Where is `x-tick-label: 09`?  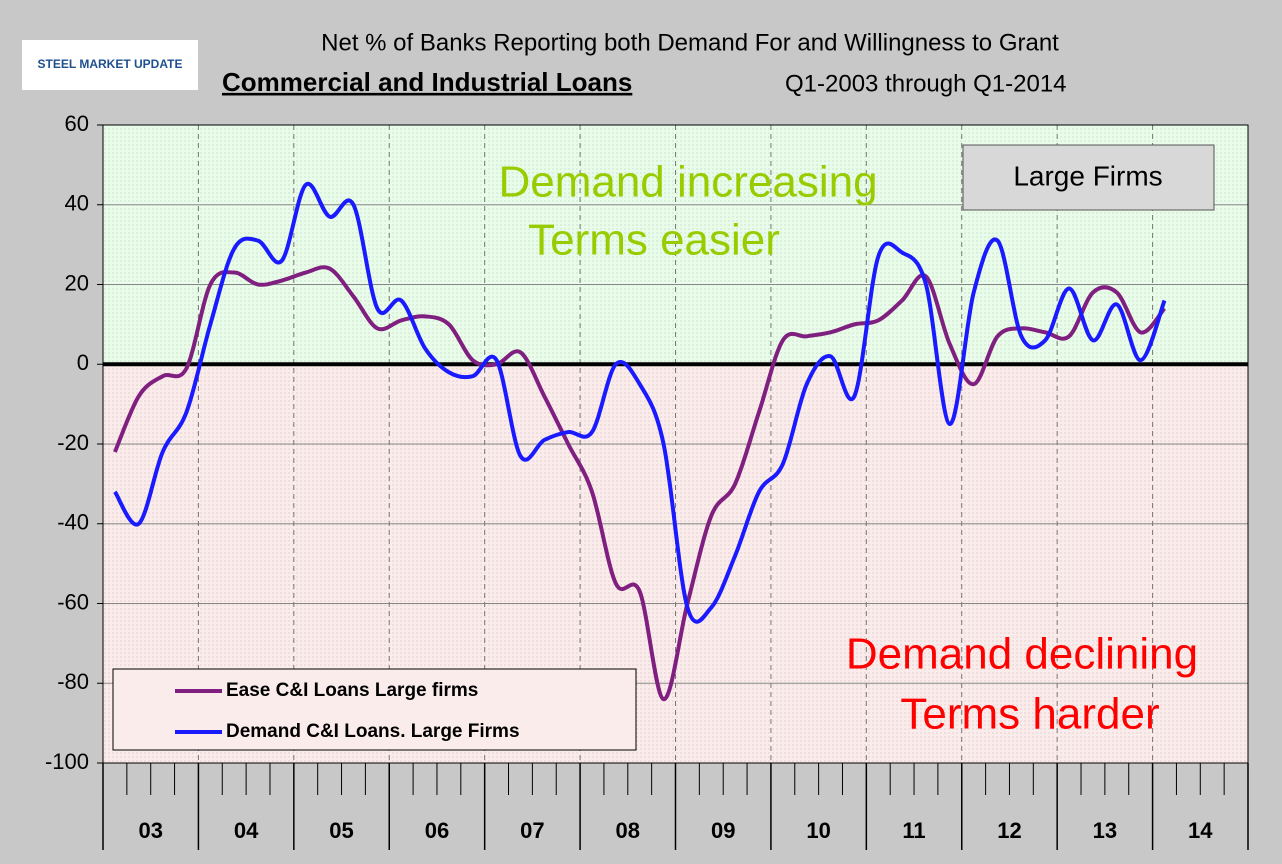 x-tick-label: 09 is located at coordinates (723, 830).